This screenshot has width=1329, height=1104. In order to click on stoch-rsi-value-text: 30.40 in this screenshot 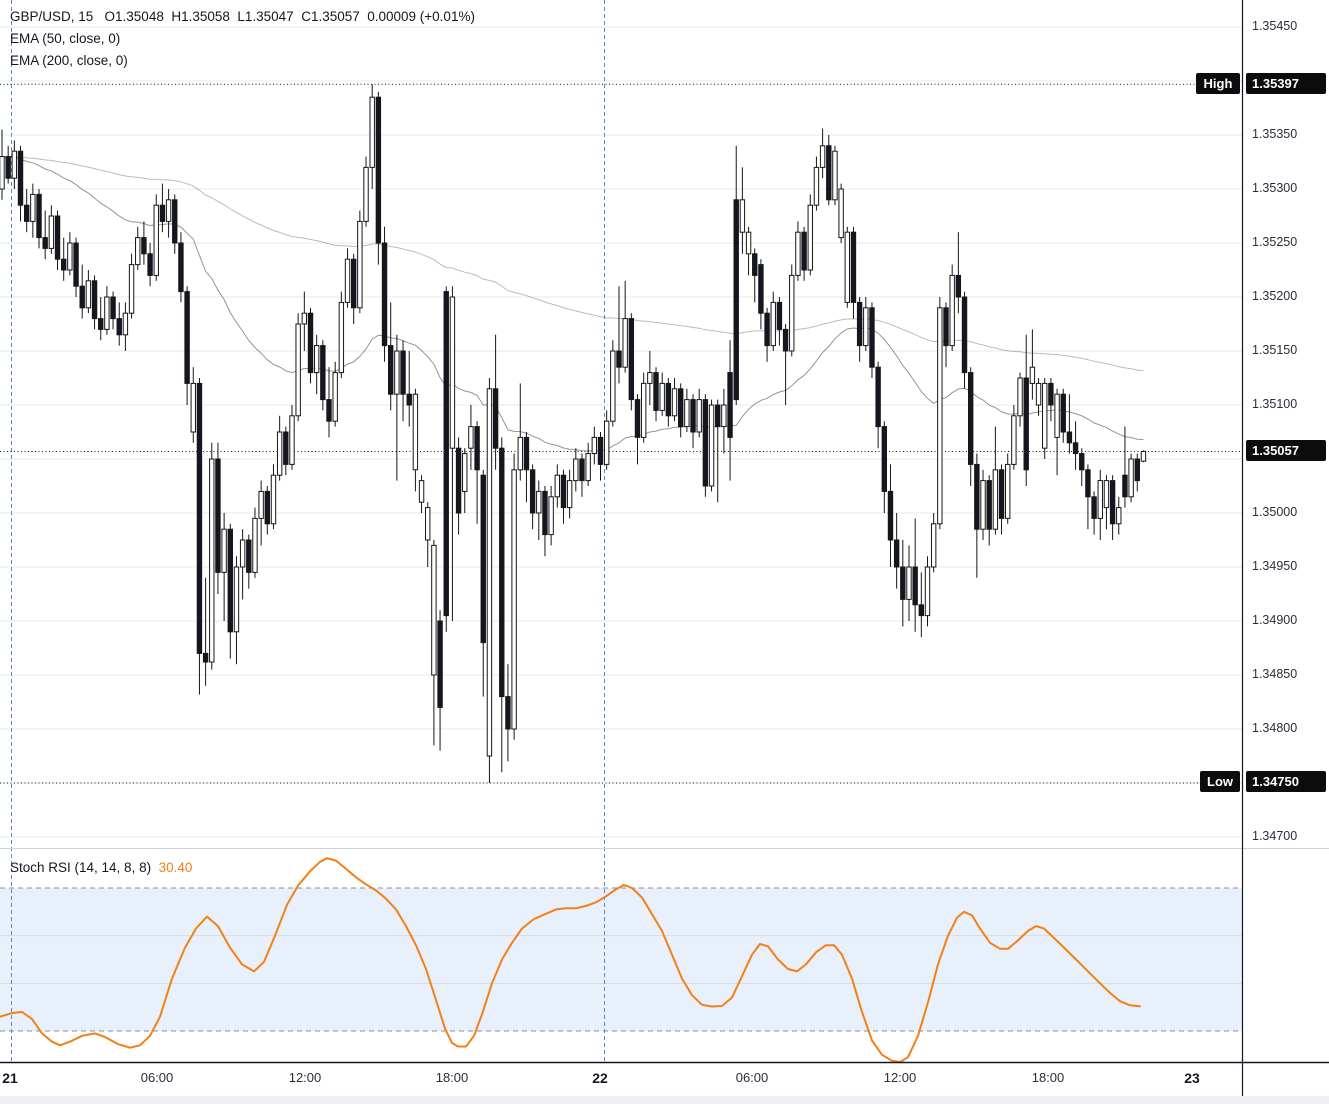, I will do `click(175, 867)`.